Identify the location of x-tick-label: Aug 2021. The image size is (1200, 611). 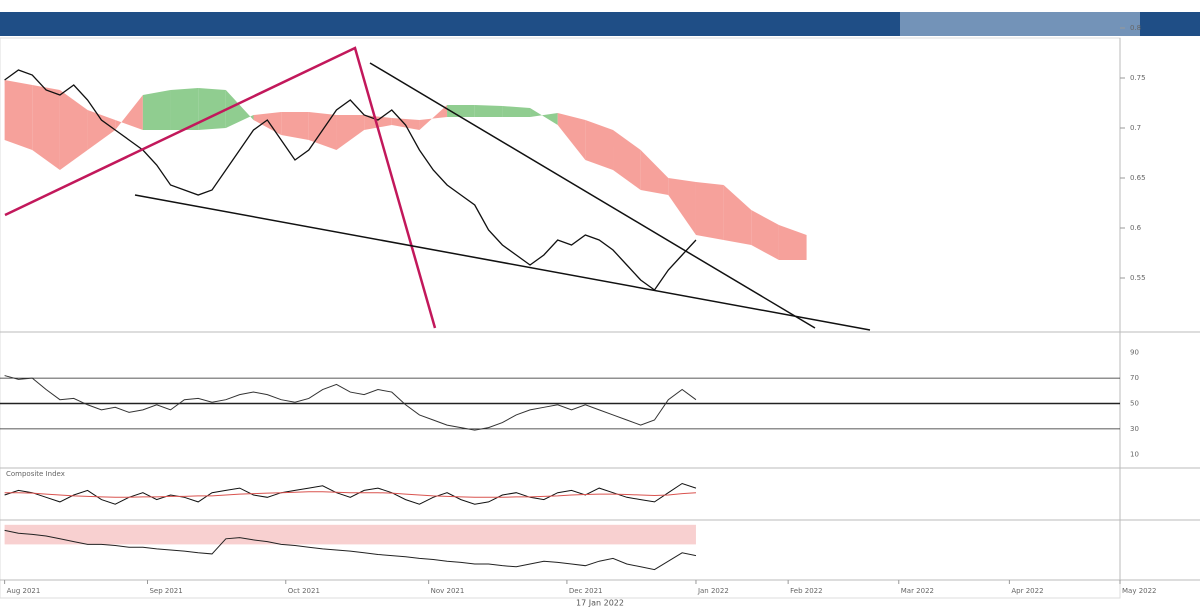
(24, 591).